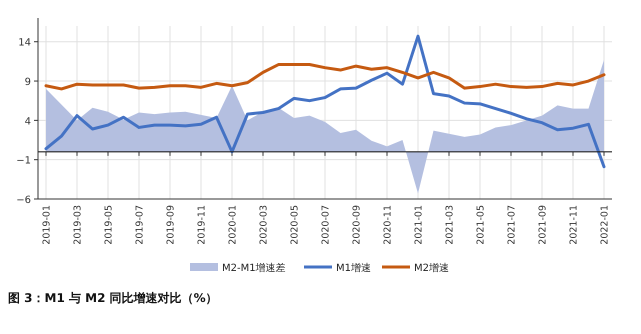 The image size is (641, 334). Describe the element at coordinates (357, 225) in the screenshot. I see `x-tick-label: 2020-09` at that location.